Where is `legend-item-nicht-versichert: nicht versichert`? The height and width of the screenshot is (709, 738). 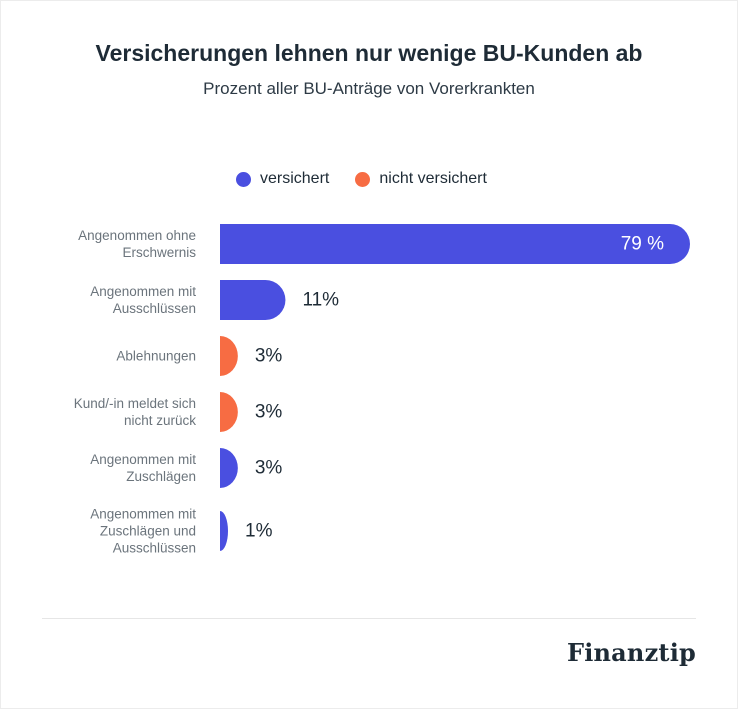 legend-item-nicht-versichert: nicht versichert is located at coordinates (421, 179).